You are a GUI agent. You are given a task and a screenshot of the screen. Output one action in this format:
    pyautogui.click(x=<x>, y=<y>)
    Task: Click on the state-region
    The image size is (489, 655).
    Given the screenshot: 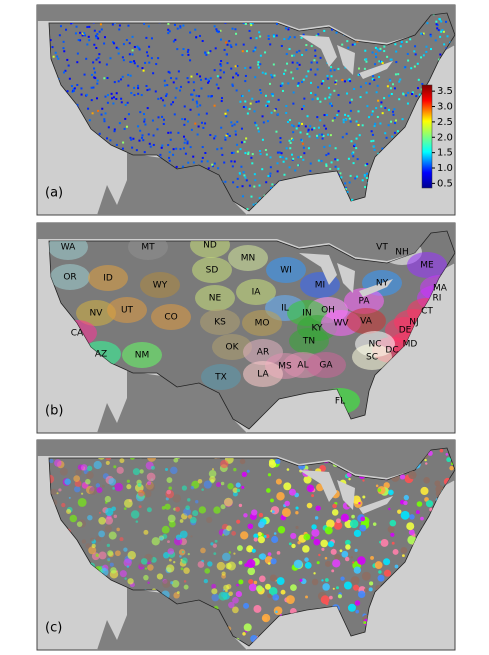 What is the action you would take?
    pyautogui.click(x=286, y=270)
    